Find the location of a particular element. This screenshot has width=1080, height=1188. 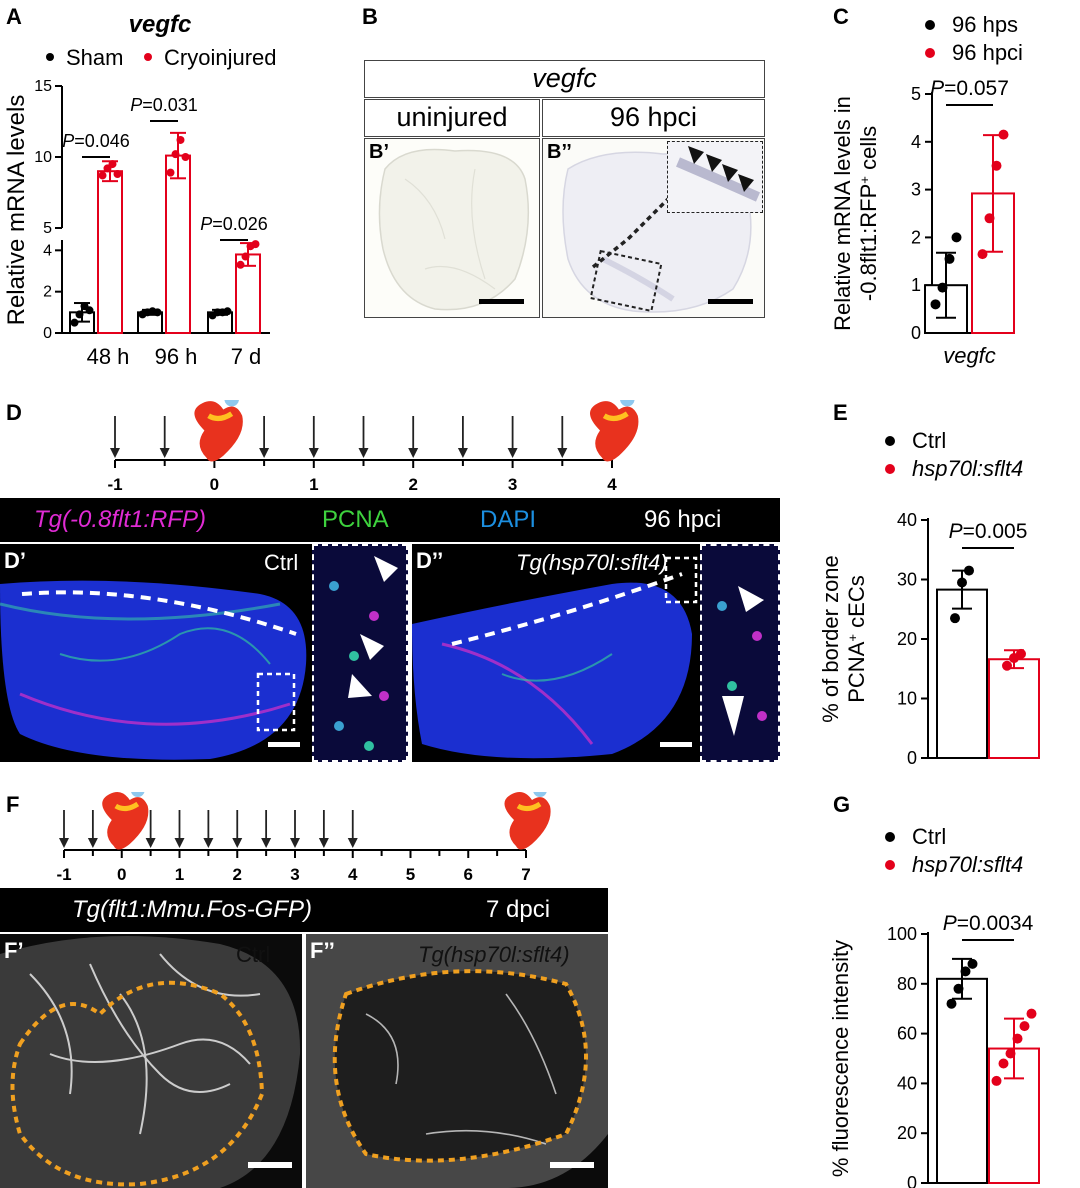

panel-label-f: F is located at coordinates (13, 804).